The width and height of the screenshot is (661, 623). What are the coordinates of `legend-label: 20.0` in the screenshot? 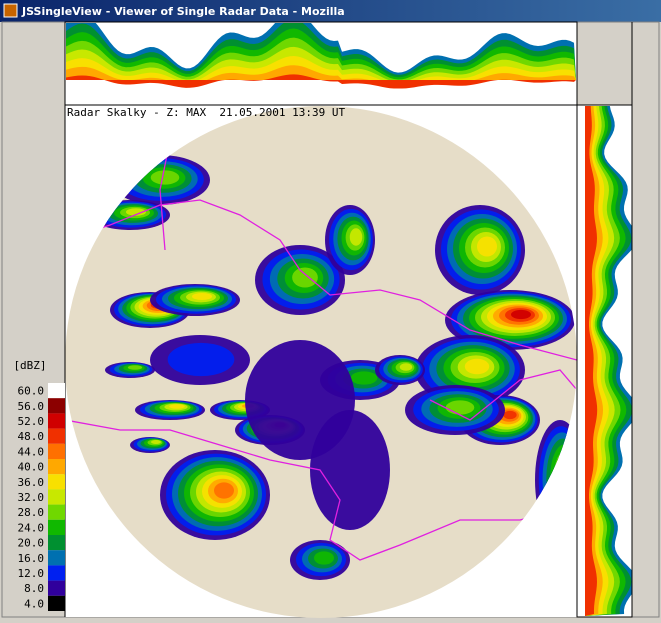 It's located at (31, 543).